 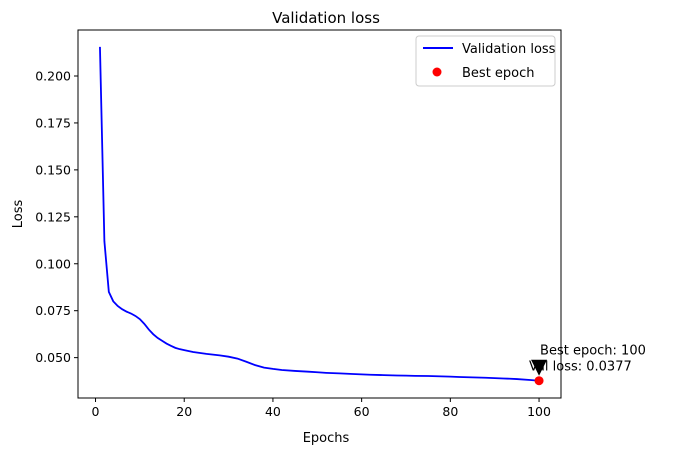 I want to click on best-epoch-point, so click(x=539, y=381).